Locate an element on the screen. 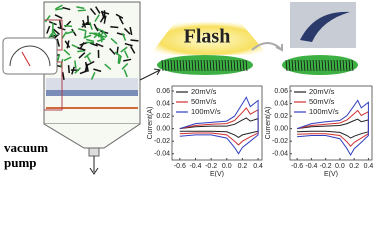  y-tick-label: 0.02 is located at coordinates (163, 116).